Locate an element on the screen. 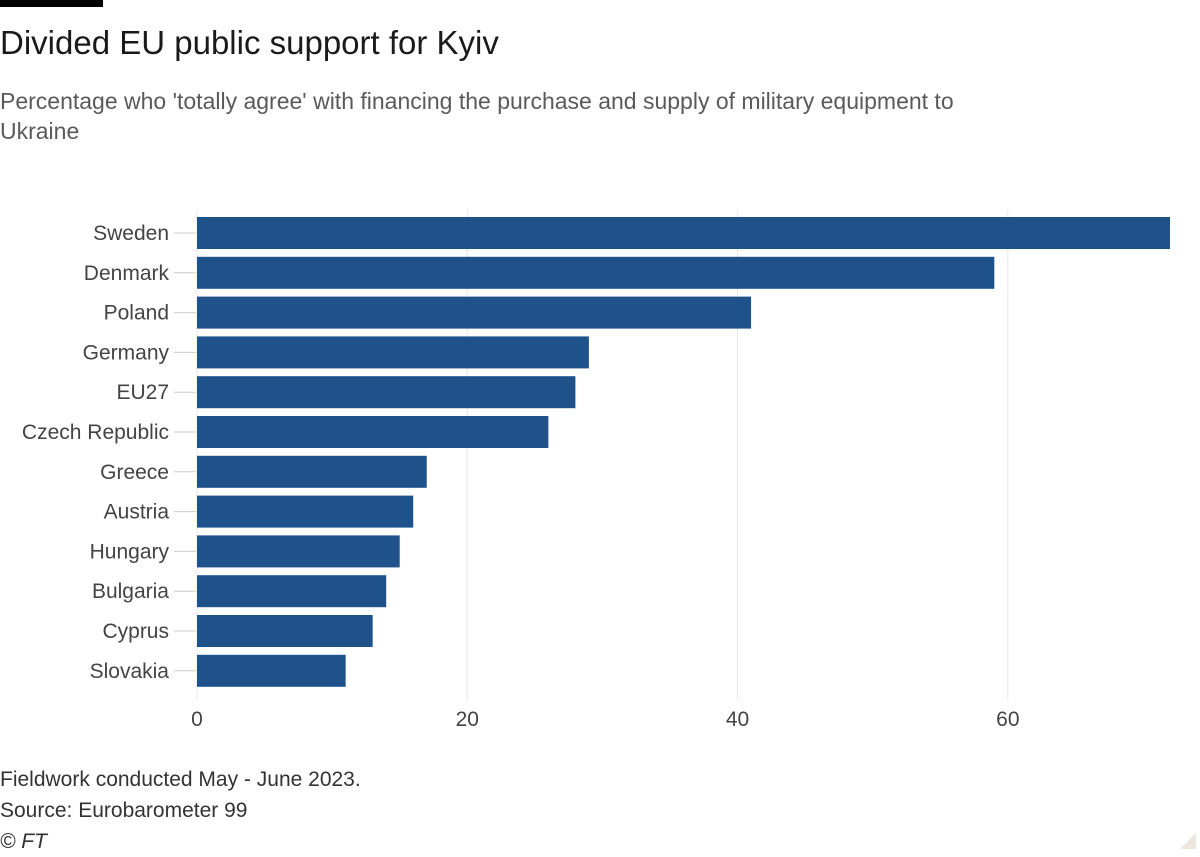  x-tick-label: 60 is located at coordinates (1007, 719).